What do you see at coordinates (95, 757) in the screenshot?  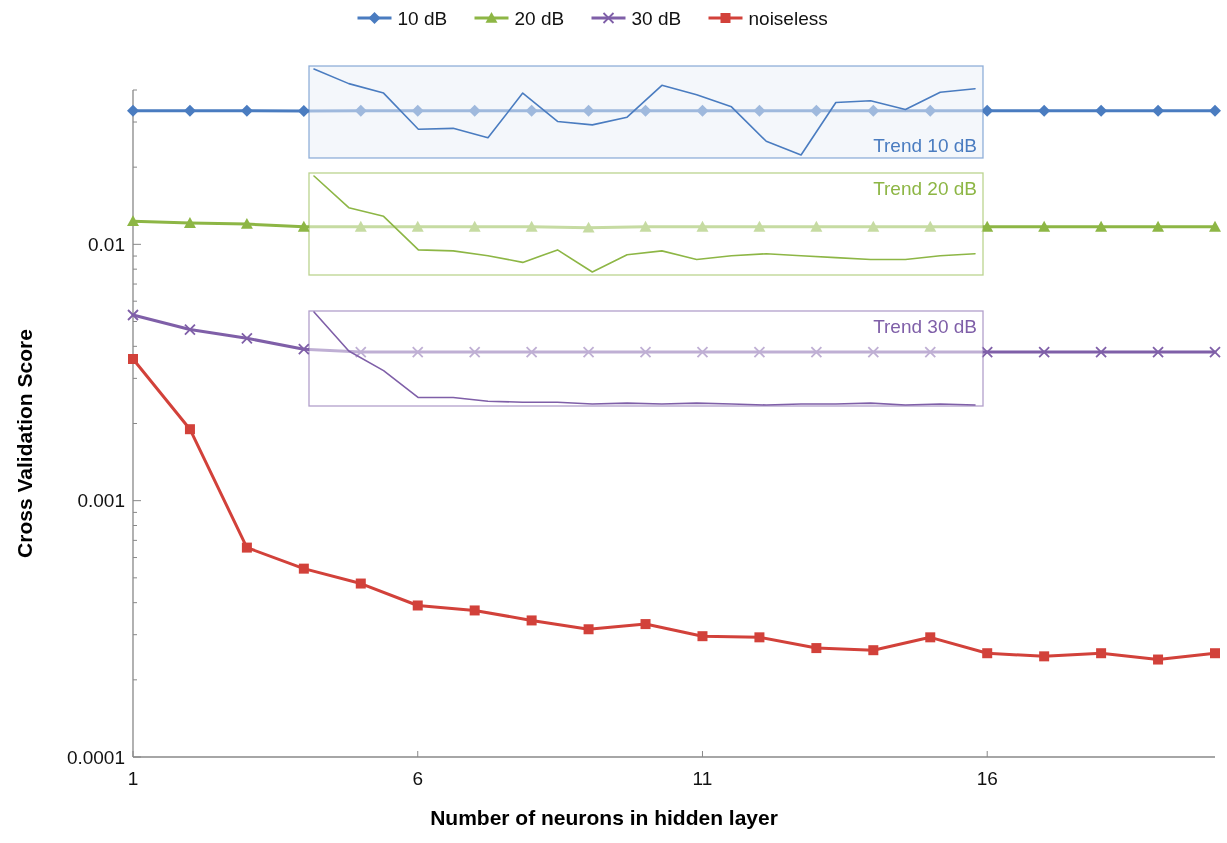 I see `y-tick-label: 0.0001` at bounding box center [95, 757].